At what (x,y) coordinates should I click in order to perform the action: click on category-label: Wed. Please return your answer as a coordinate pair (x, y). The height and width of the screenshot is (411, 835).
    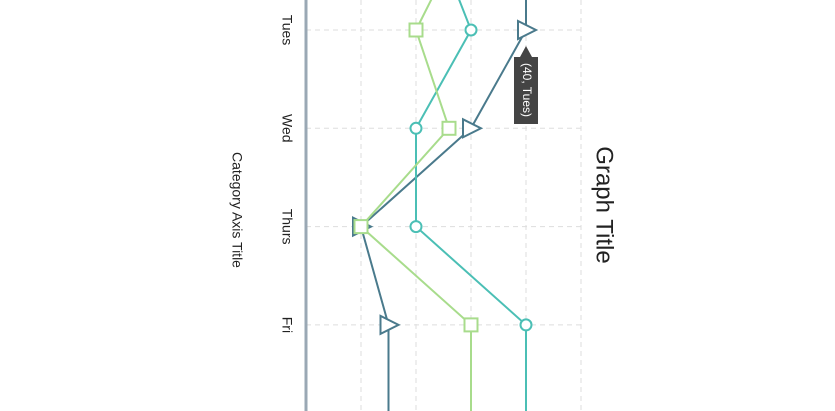
    Looking at the image, I should click on (287, 128).